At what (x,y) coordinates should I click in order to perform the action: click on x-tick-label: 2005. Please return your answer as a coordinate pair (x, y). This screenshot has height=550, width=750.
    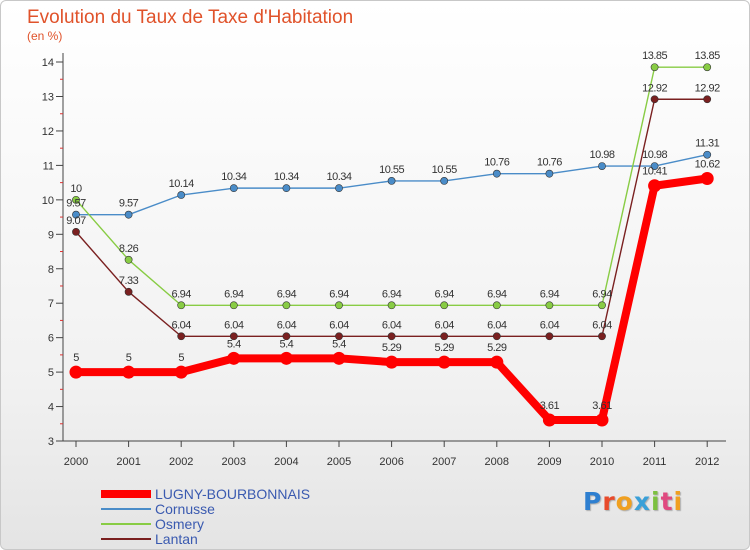
    Looking at the image, I should click on (339, 462).